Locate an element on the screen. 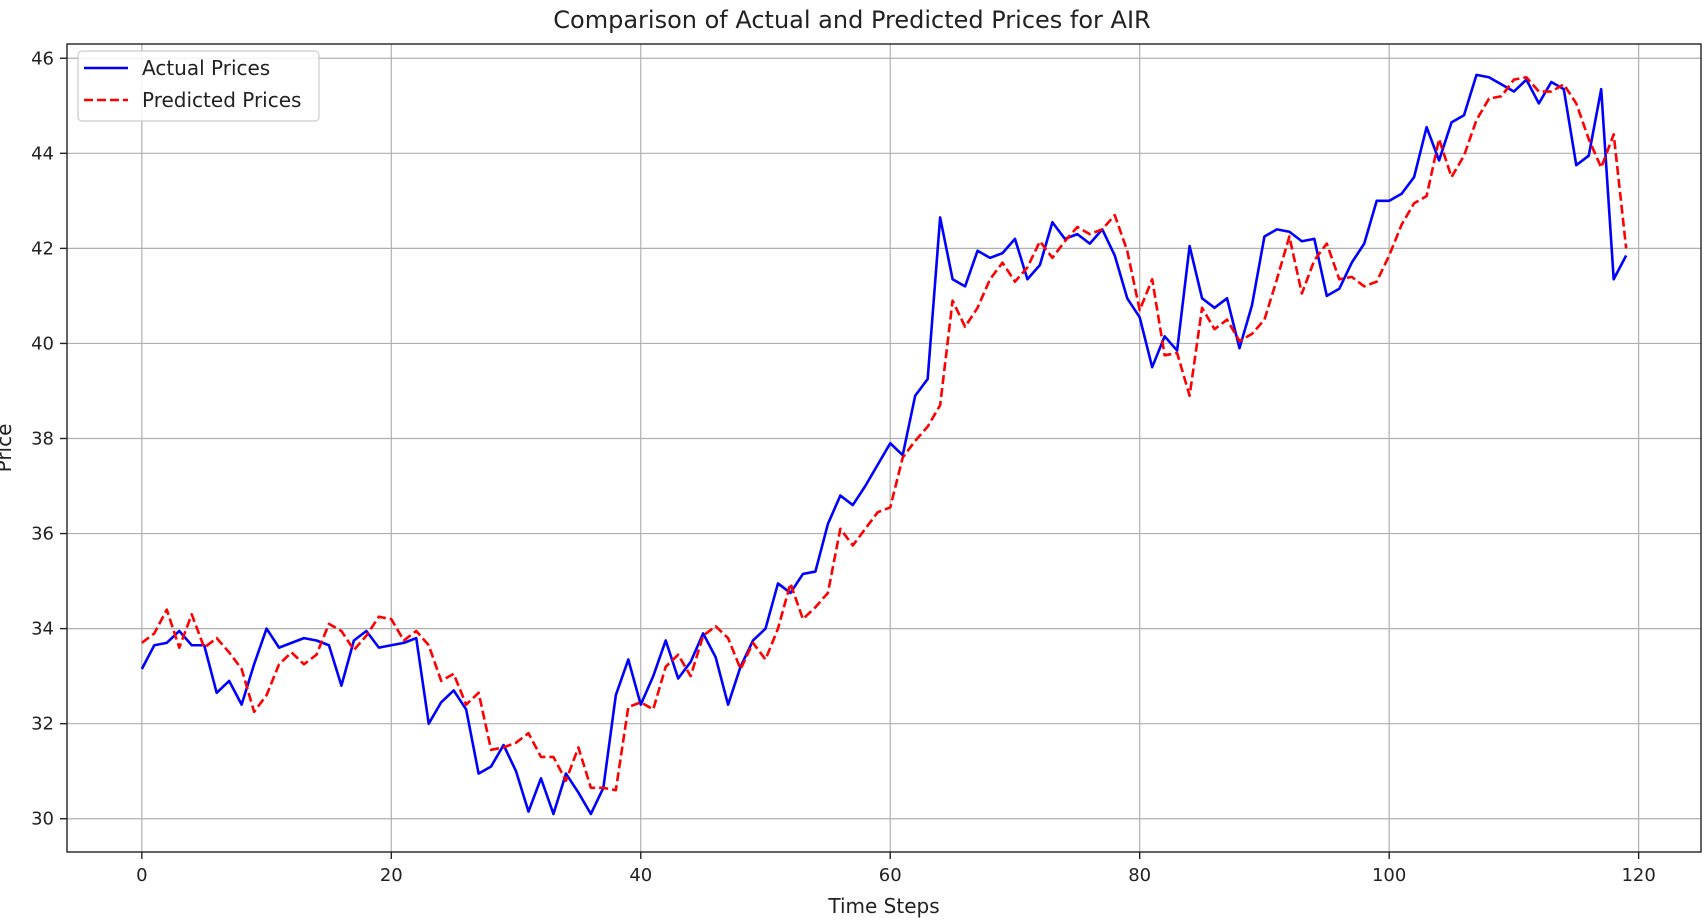 This screenshot has height=923, width=1704. x-tick-label: 20 is located at coordinates (391, 875).